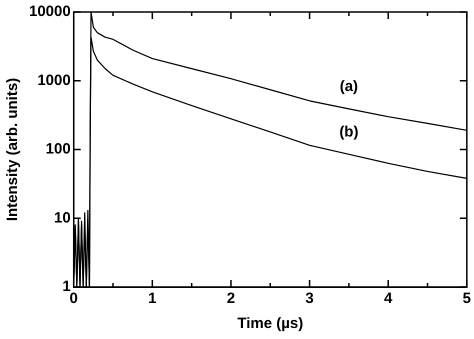  Describe the element at coordinates (62, 217) in the screenshot. I see `y-tick-label: 10` at that location.